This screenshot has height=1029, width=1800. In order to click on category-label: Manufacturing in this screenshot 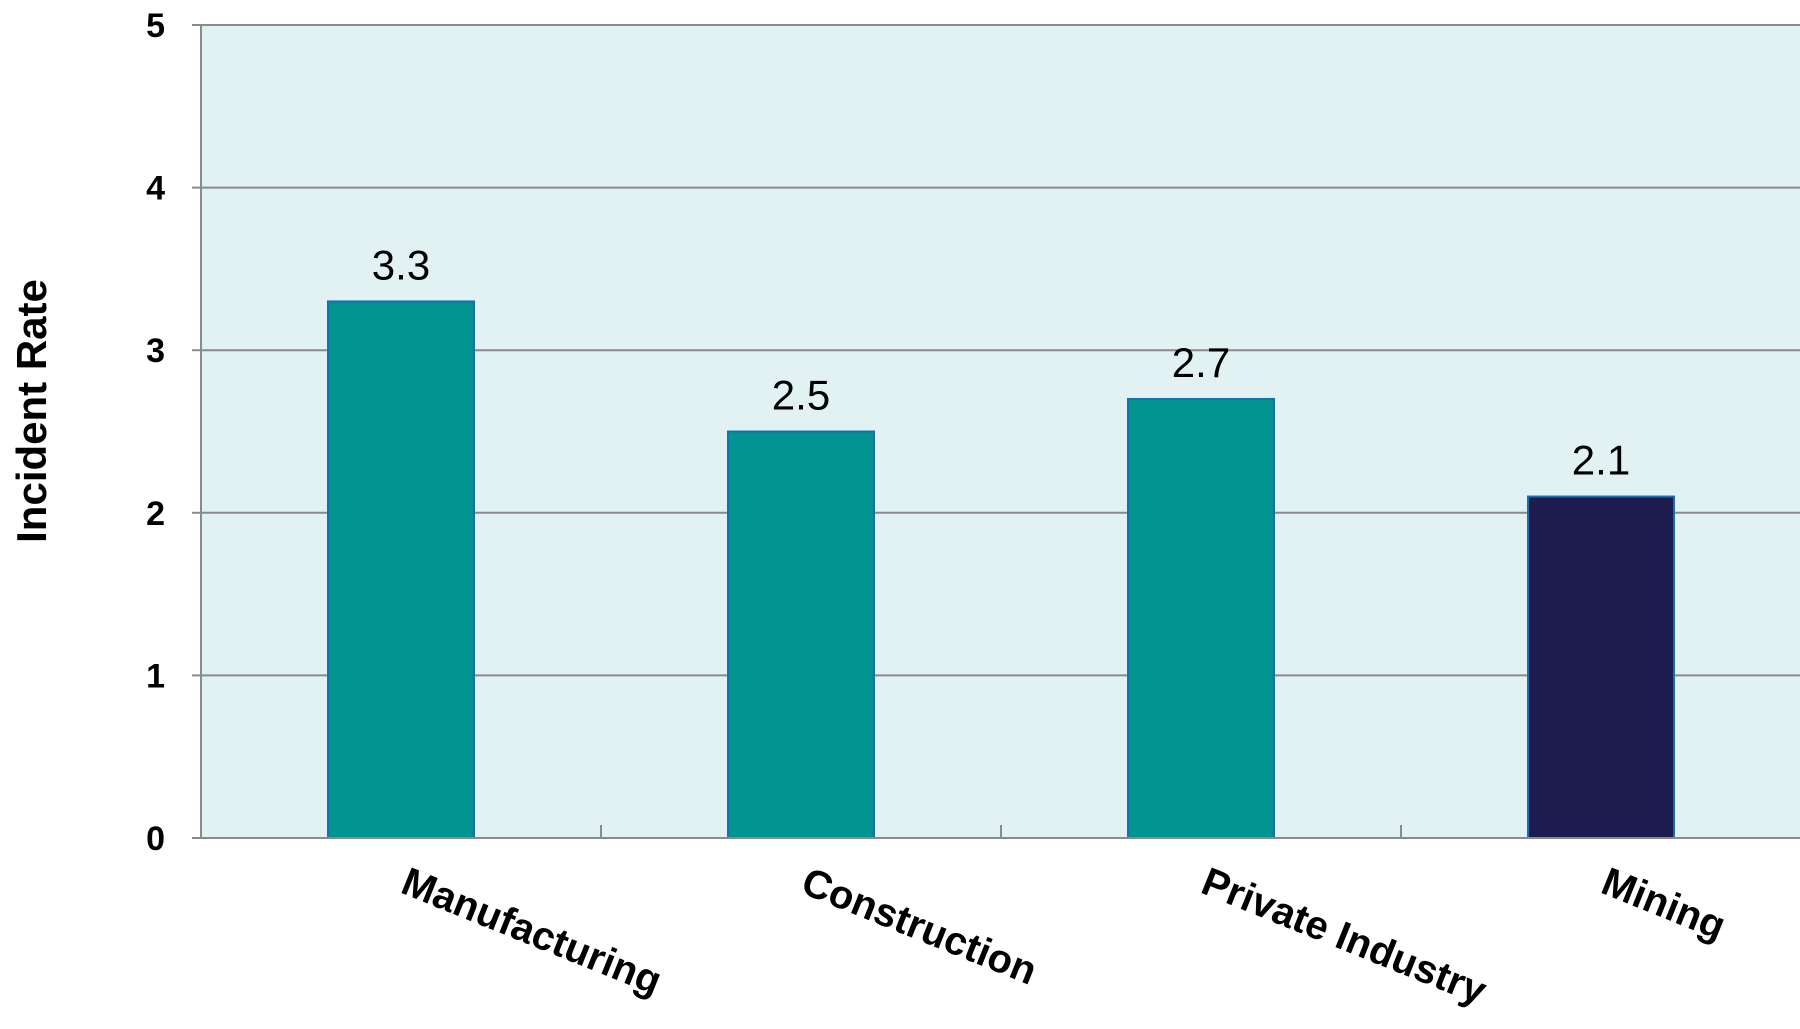, I will do `click(532, 932)`.